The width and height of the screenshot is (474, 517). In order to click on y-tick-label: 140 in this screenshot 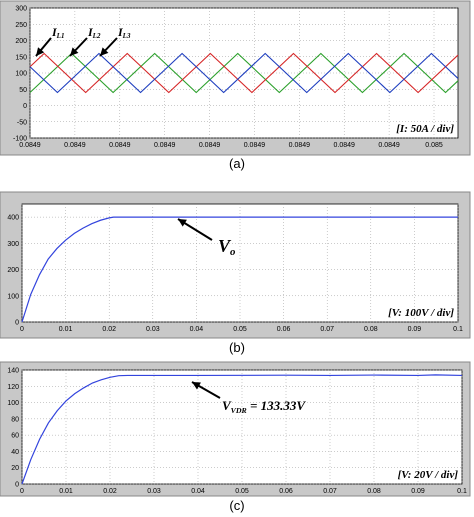, I will do `click(13, 371)`.